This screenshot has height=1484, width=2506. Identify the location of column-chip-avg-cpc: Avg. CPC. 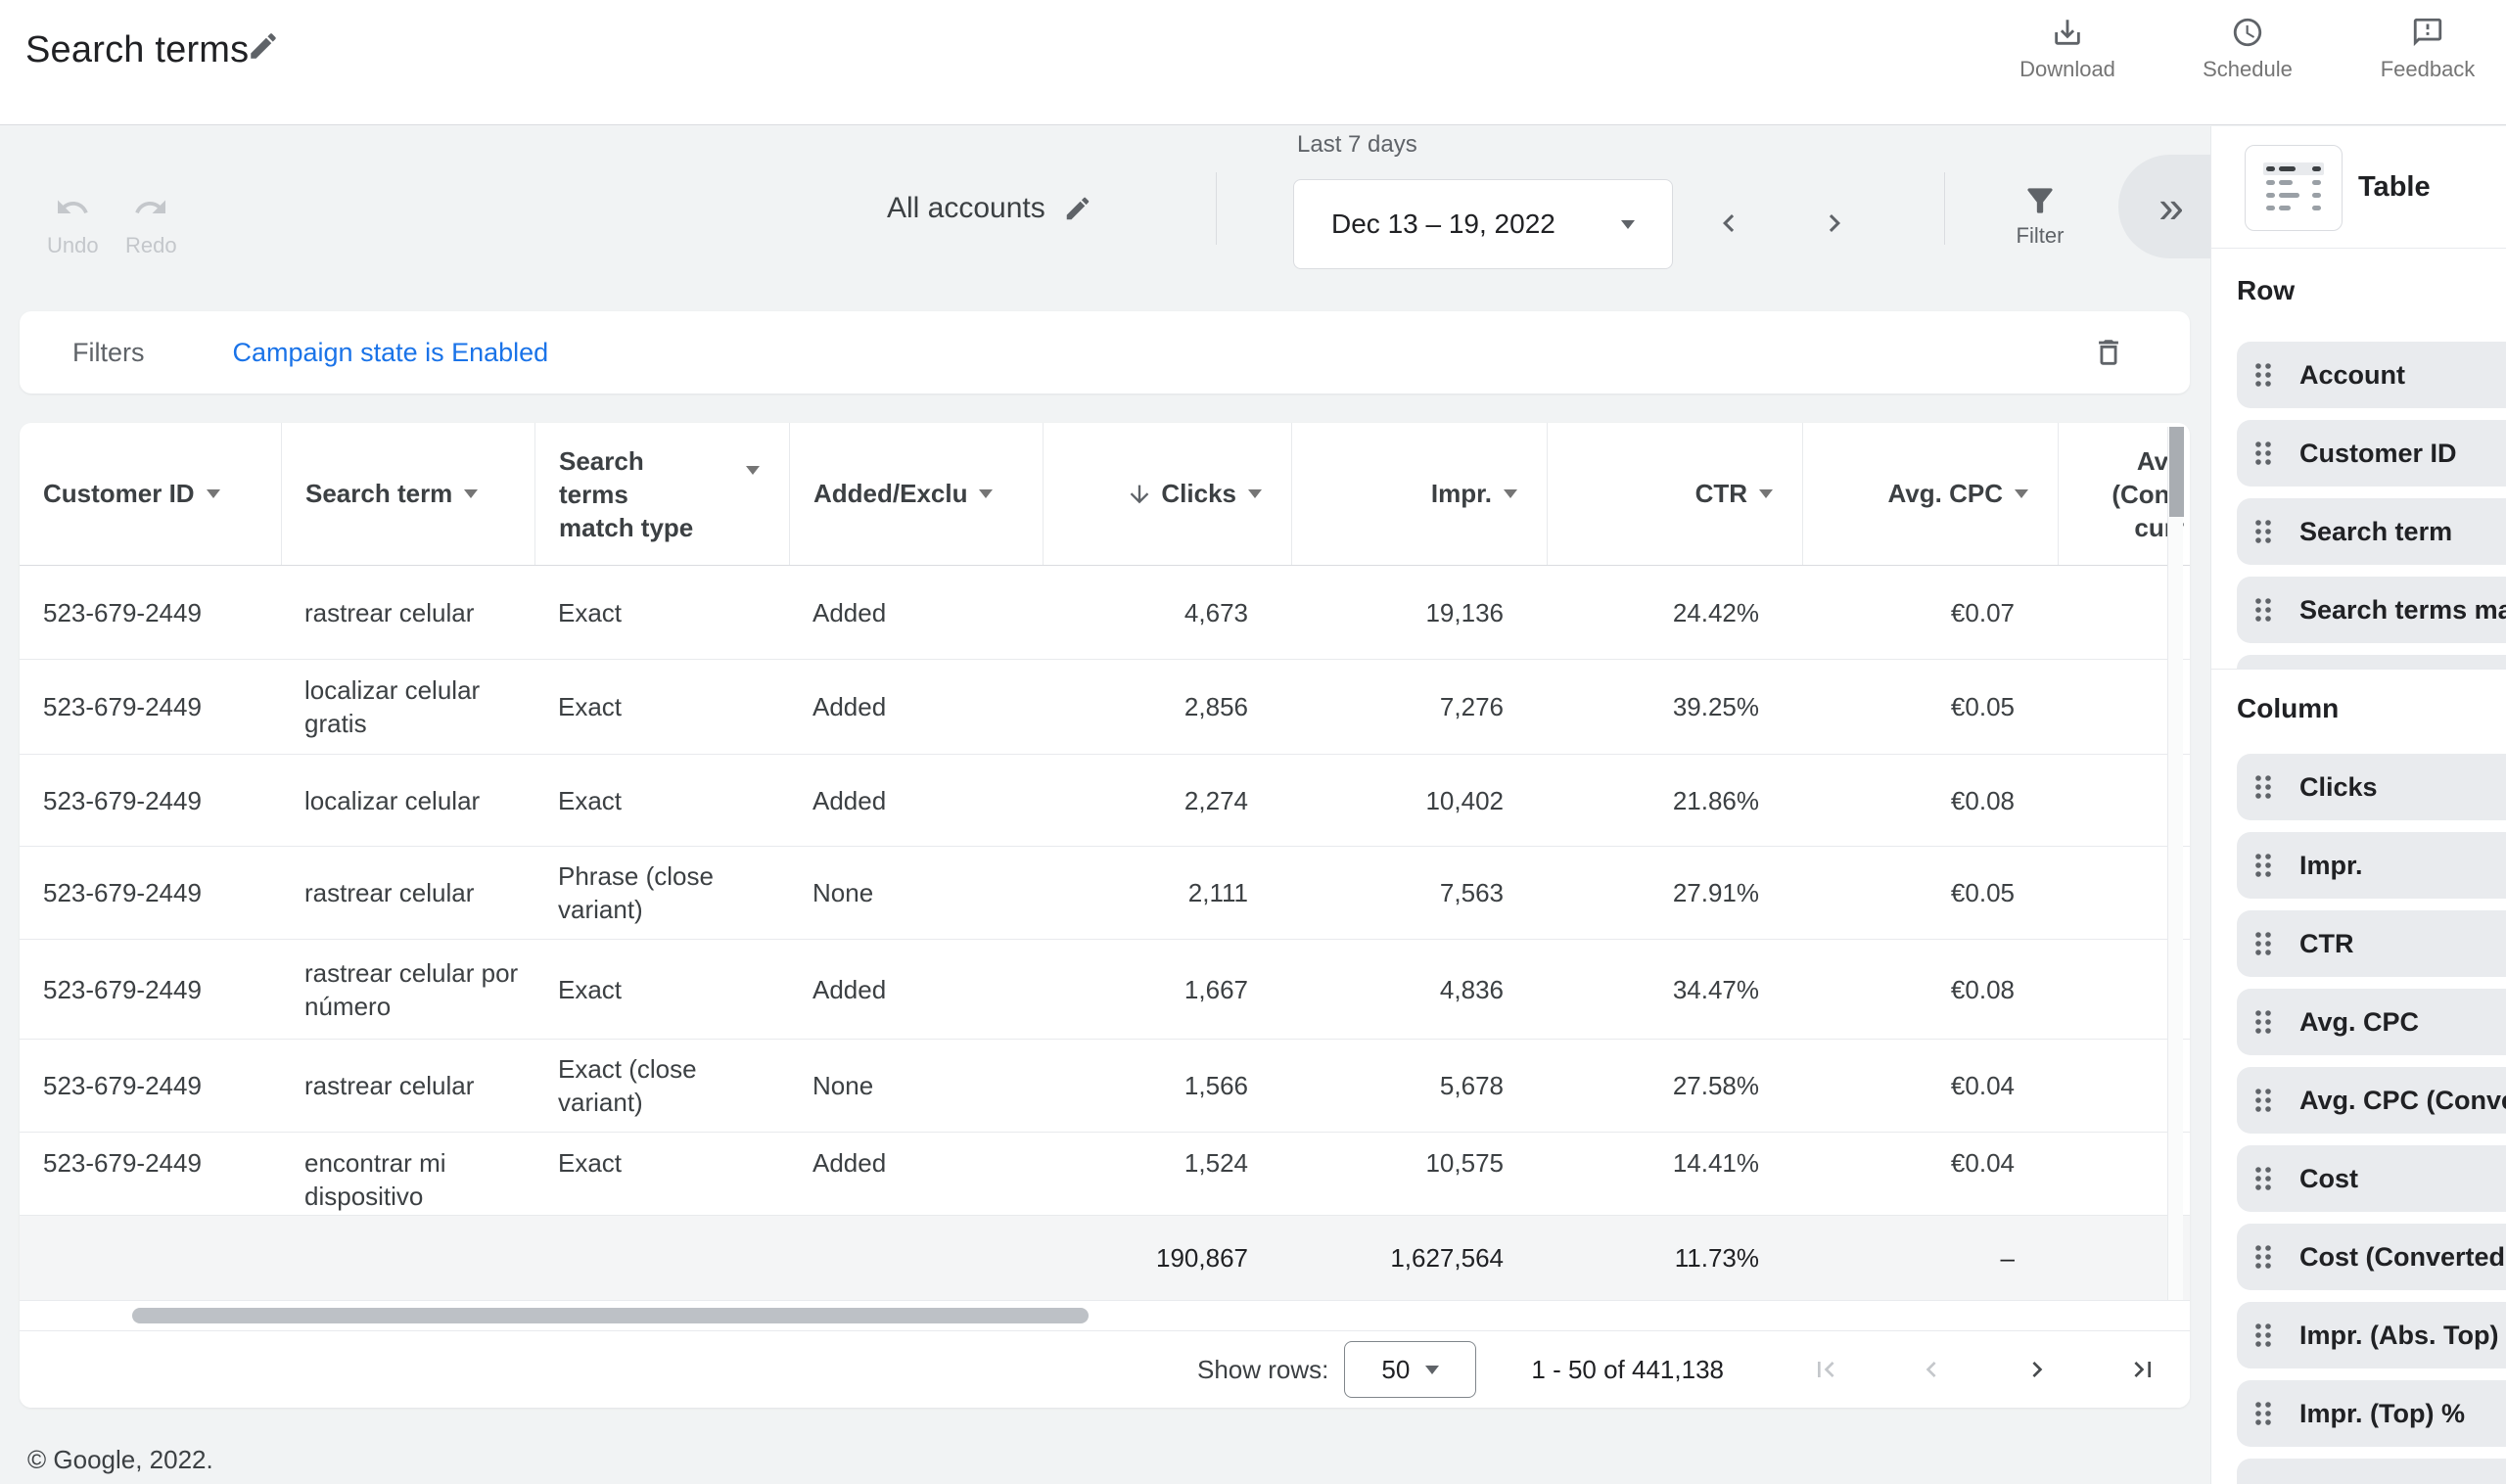
(2371, 1022).